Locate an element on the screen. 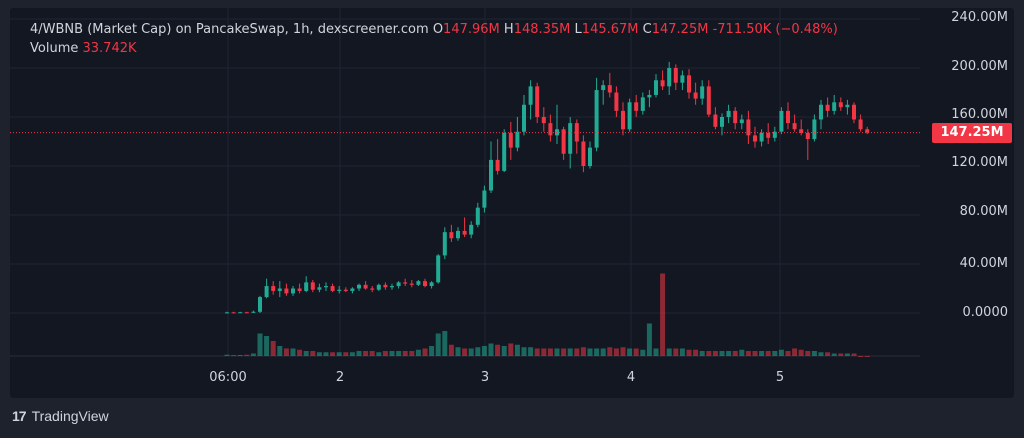  y-tick: 240.00M is located at coordinates (979, 17).